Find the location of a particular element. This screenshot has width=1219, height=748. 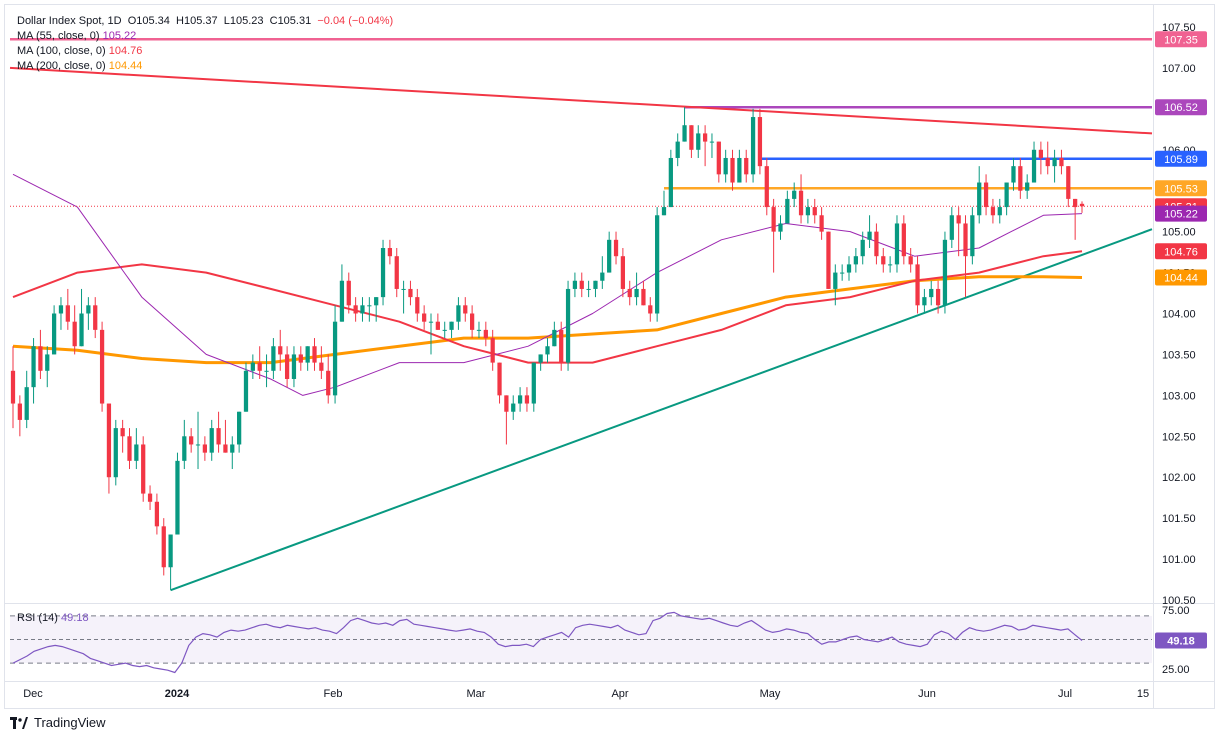

tradingview-logo-icon is located at coordinates (19, 722).